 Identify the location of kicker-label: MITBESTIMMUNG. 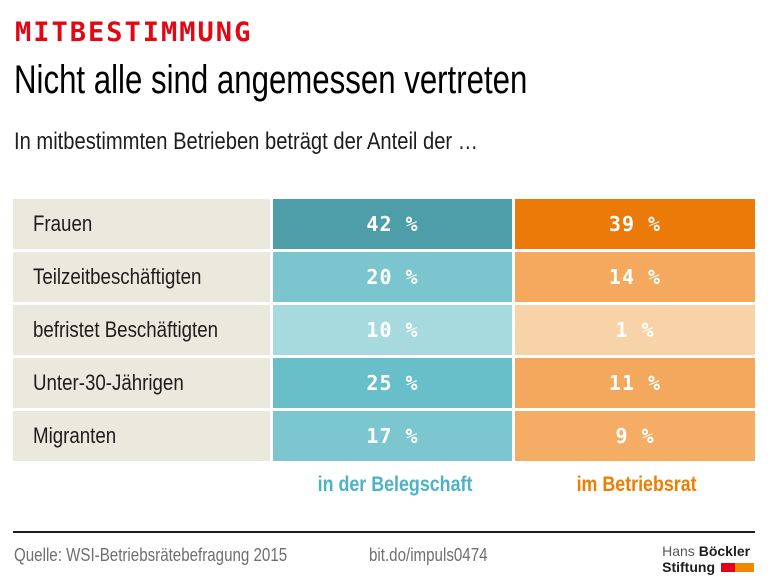
(134, 32).